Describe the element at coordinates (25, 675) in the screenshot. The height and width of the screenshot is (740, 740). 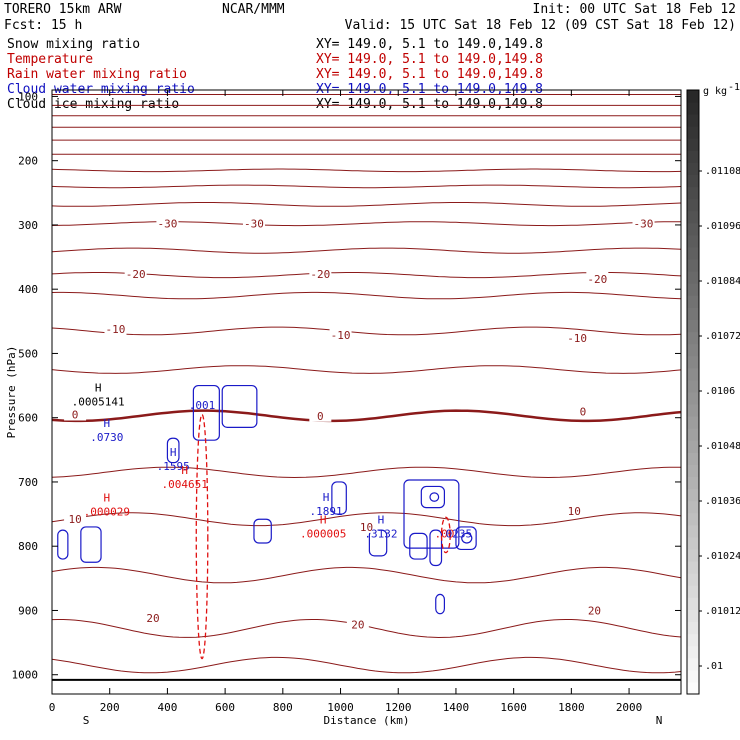
I see `y-tick-label: 1000` at that location.